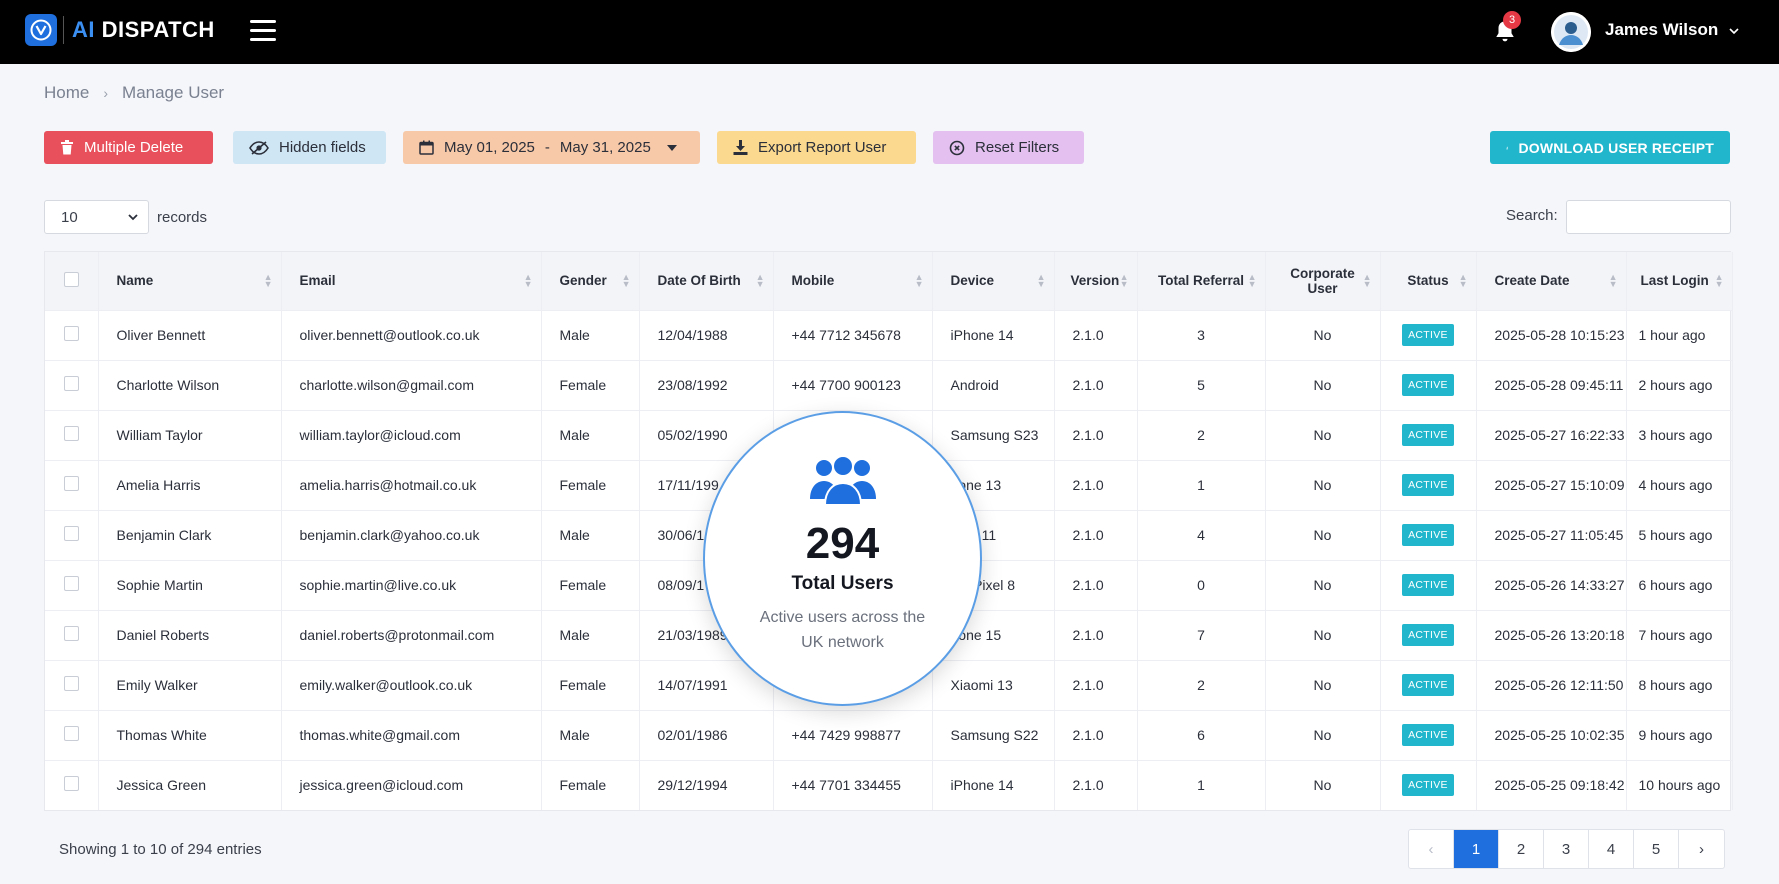 The height and width of the screenshot is (884, 1779). Describe the element at coordinates (551, 147) in the screenshot. I see `date-range-picker: May 01, 2025 - May 31, 2025` at that location.